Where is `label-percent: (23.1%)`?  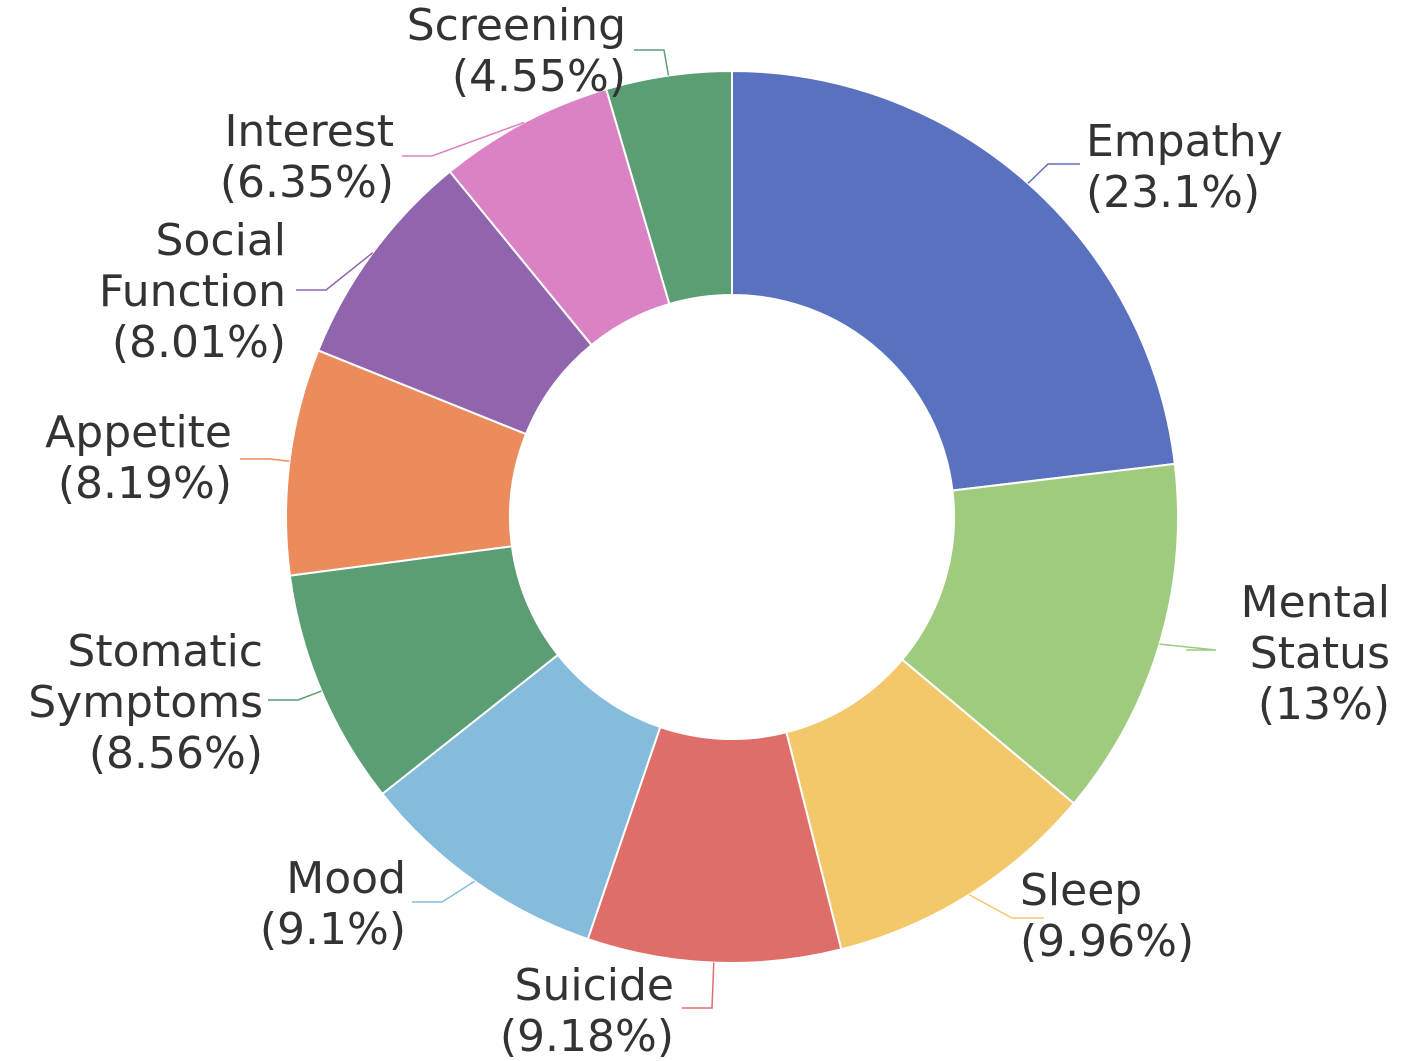 label-percent: (23.1%) is located at coordinates (1173, 192).